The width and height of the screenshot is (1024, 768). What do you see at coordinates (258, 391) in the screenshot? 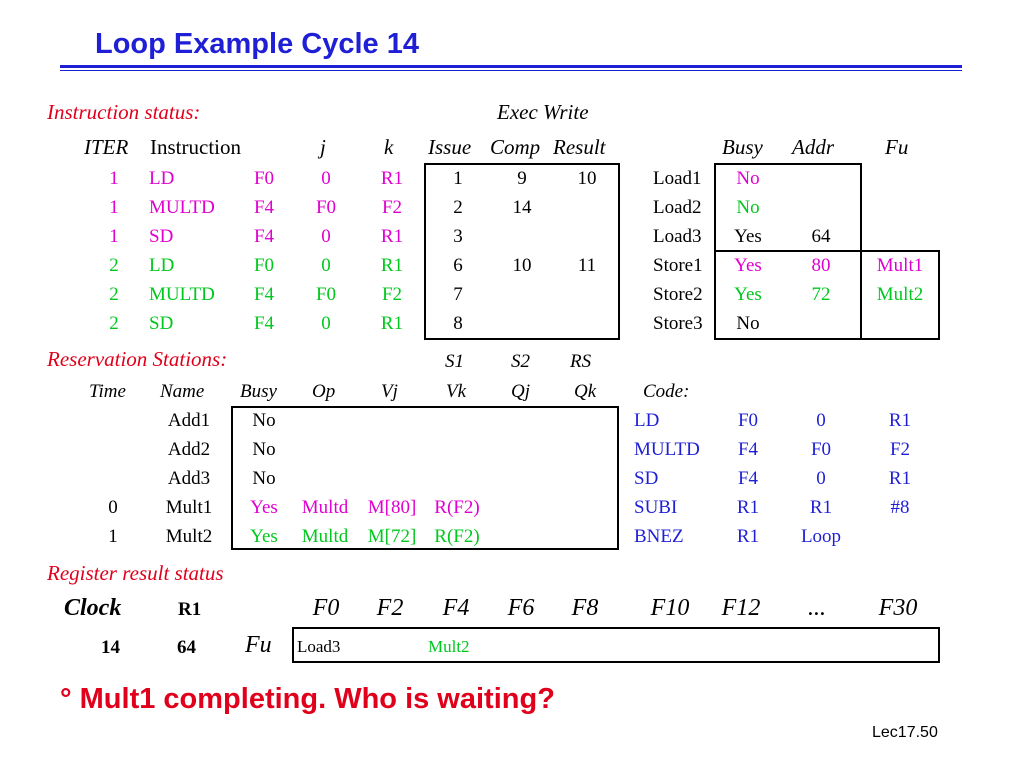
I see `col-rs-busy: Busy` at bounding box center [258, 391].